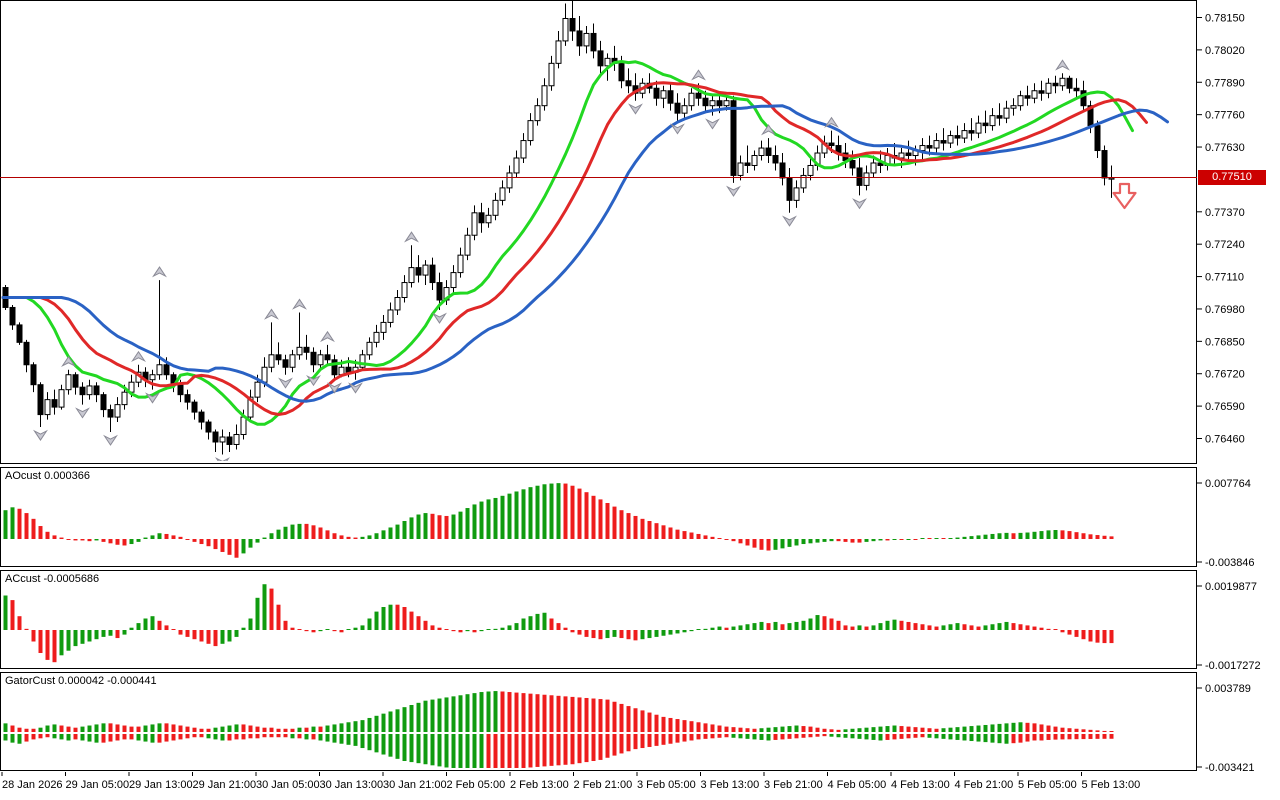 The height and width of the screenshot is (800, 1280). What do you see at coordinates (352, 785) in the screenshot?
I see `time-axis-label: 30 Jan 13:00` at bounding box center [352, 785].